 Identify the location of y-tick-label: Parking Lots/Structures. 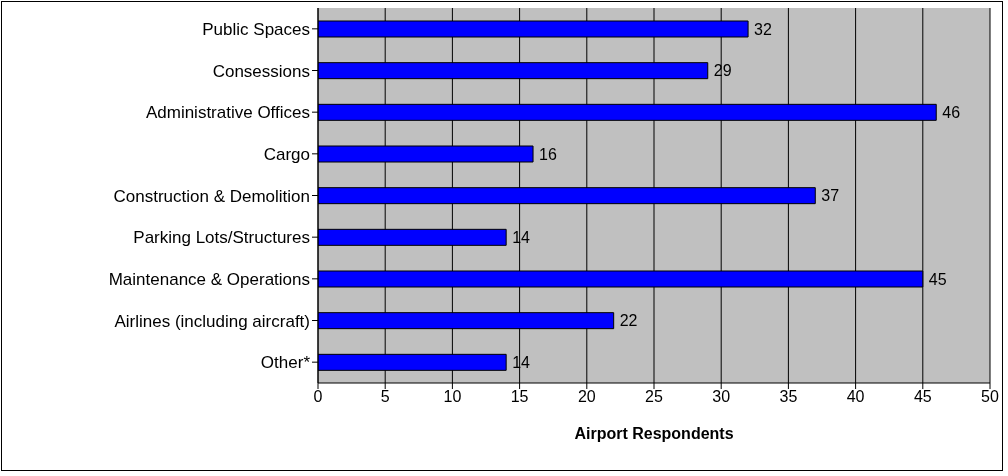
(221, 238).